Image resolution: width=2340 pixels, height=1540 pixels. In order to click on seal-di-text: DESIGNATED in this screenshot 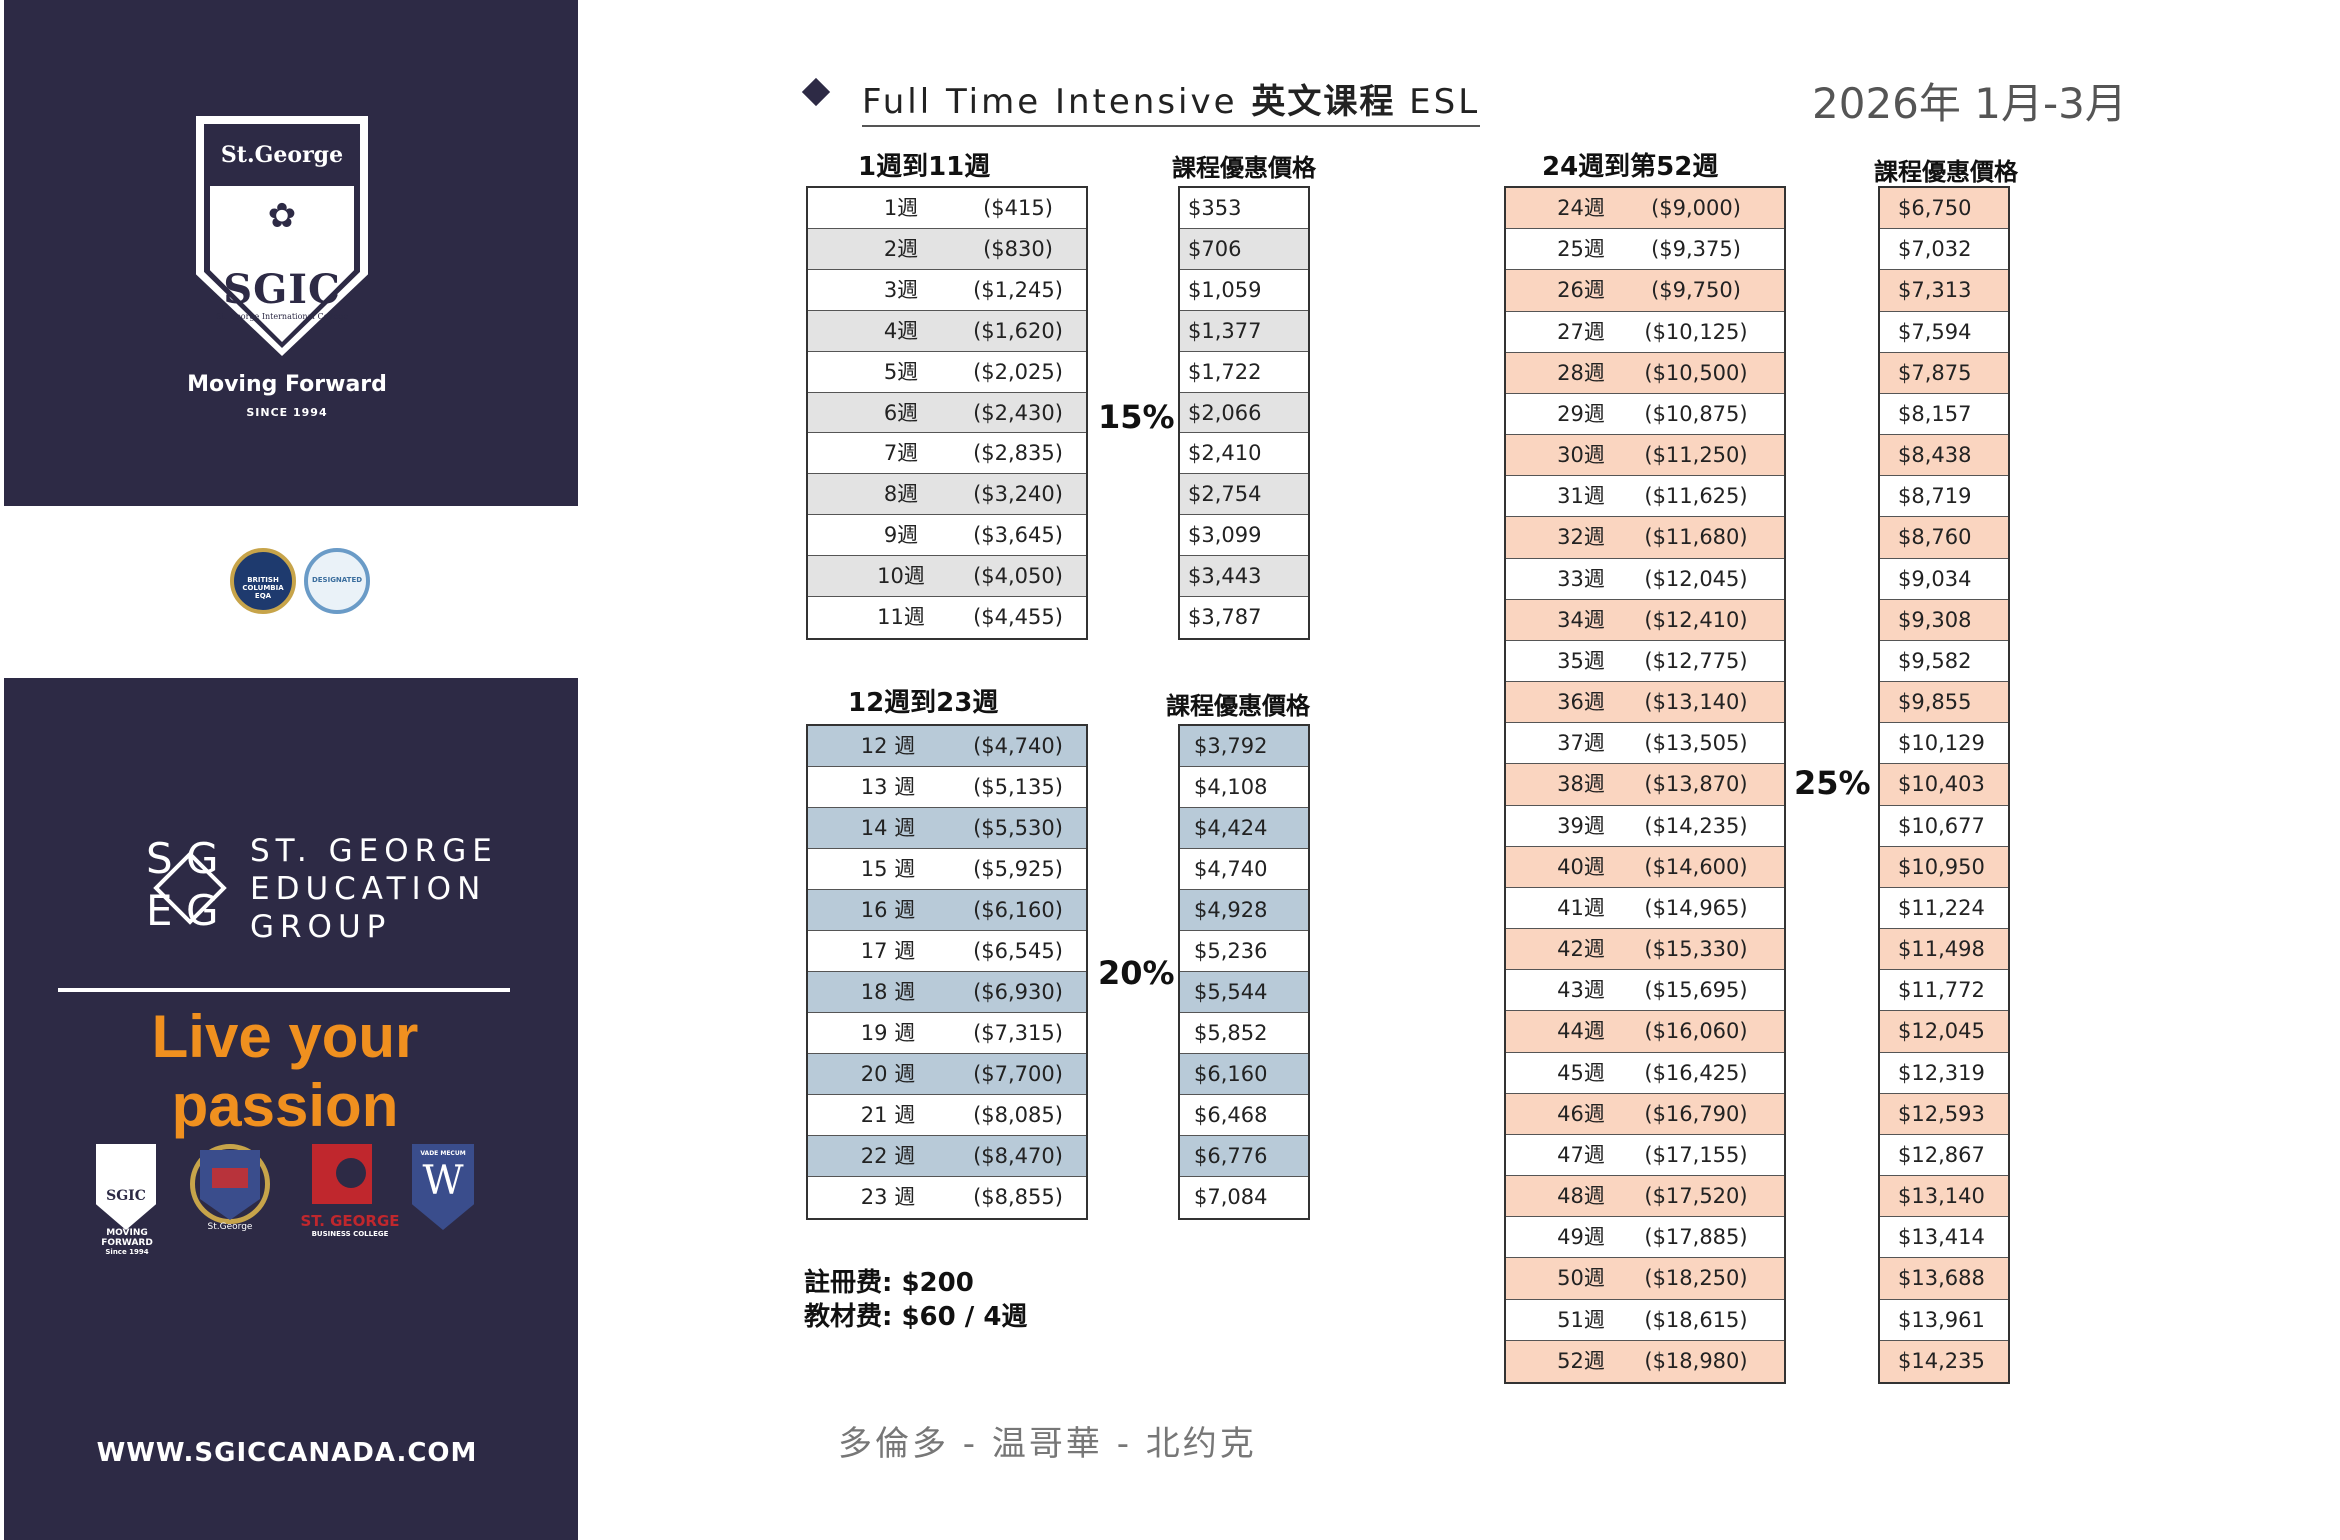, I will do `click(337, 580)`.